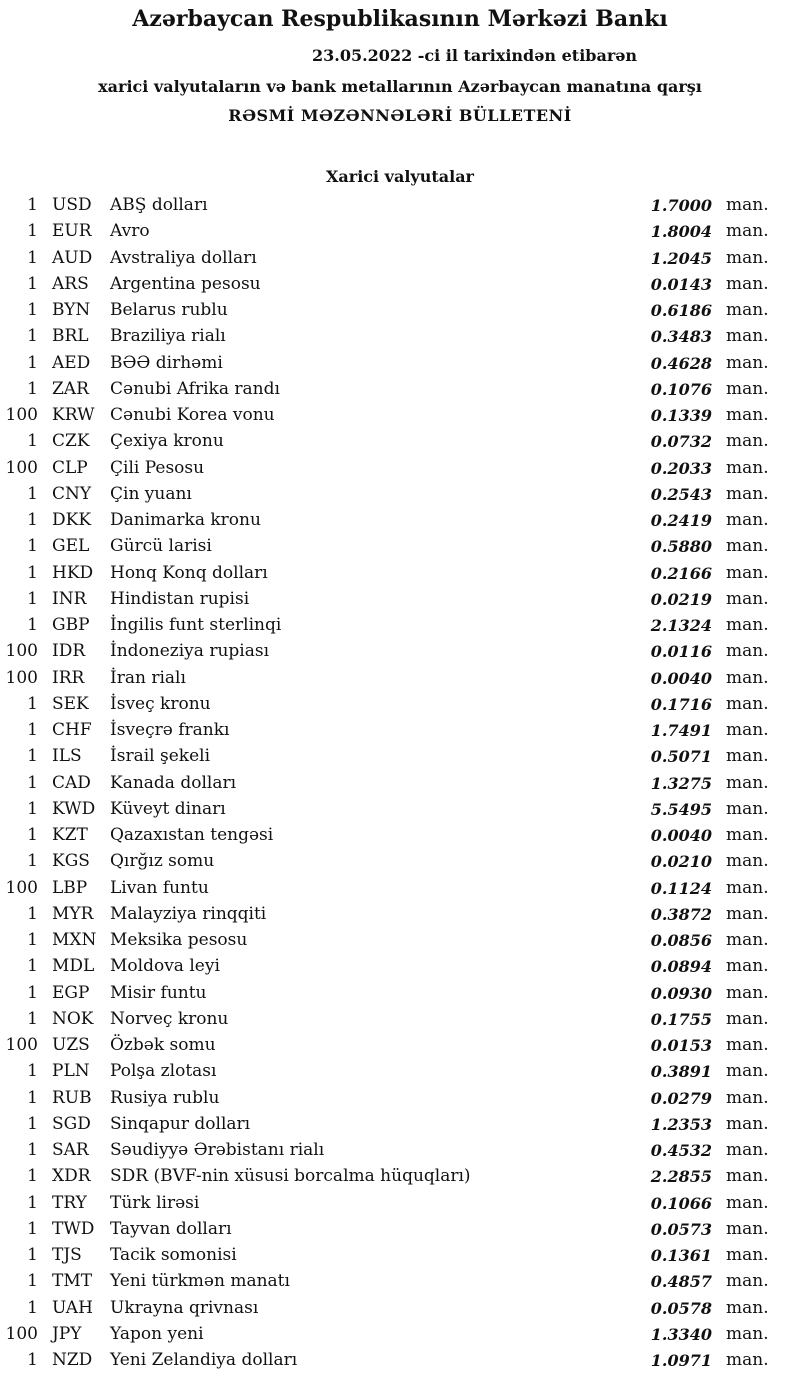  Describe the element at coordinates (681, 1334) in the screenshot. I see `rate-value: 1.3340` at that location.